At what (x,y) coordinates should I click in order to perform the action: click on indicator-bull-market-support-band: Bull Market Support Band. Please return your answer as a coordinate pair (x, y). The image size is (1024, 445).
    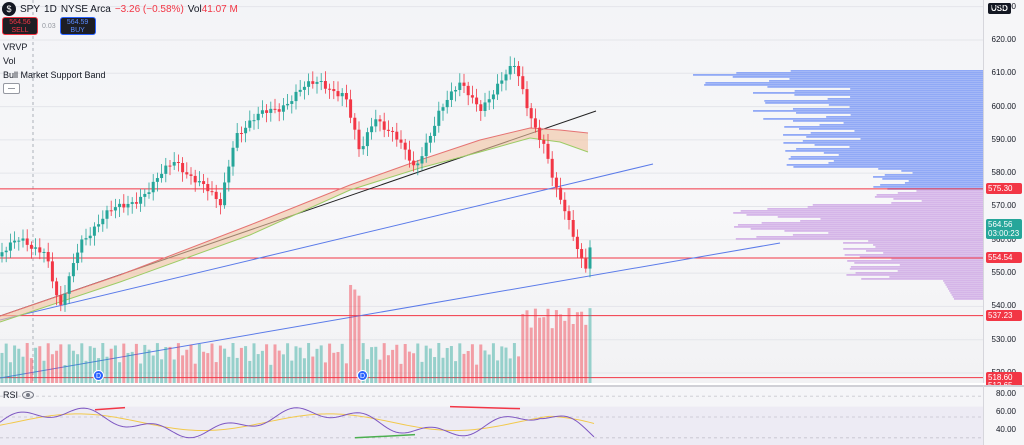
    Looking at the image, I should click on (54, 75).